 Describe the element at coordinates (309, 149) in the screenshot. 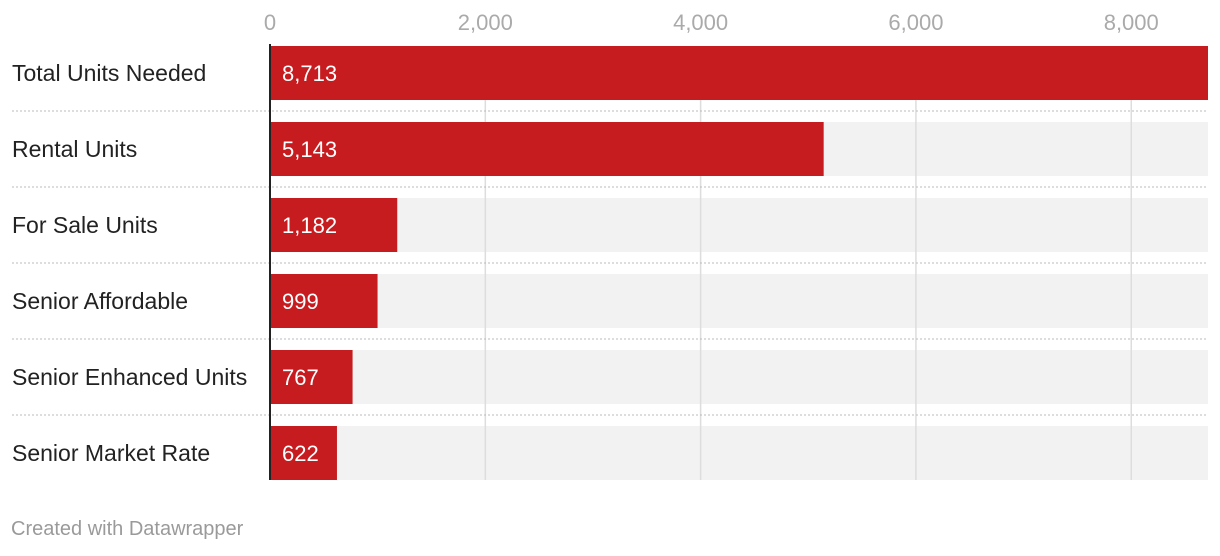

I see `value-label: 5,143` at that location.